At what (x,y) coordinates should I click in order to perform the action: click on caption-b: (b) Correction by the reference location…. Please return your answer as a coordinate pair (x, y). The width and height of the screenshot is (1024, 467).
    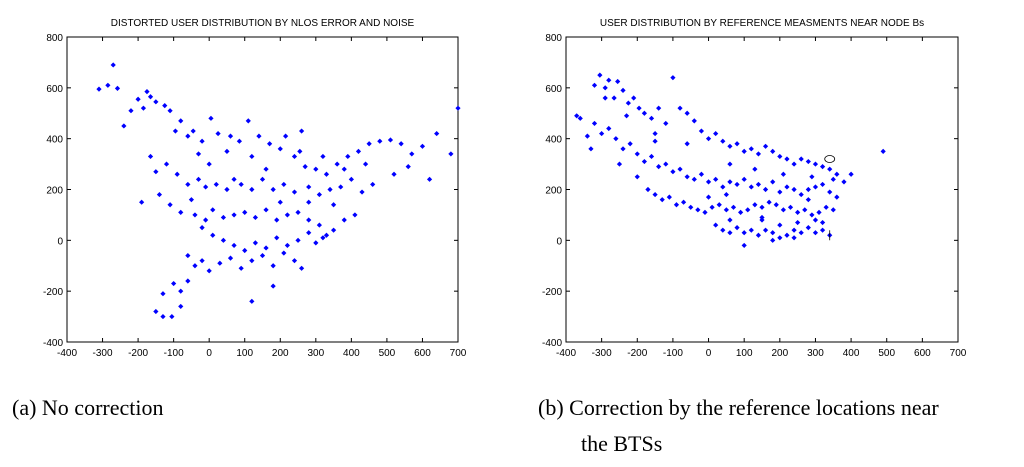
    Looking at the image, I should click on (738, 426).